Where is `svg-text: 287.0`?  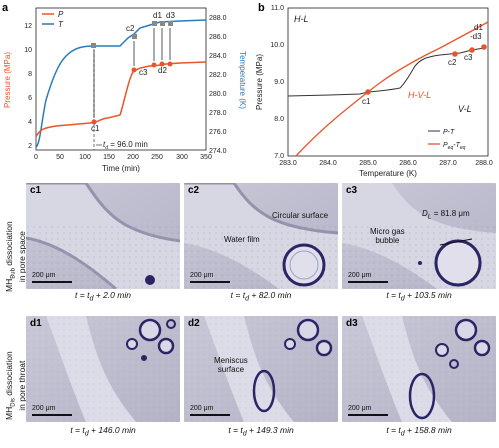
svg-text: 287.0 is located at coordinates (448, 163).